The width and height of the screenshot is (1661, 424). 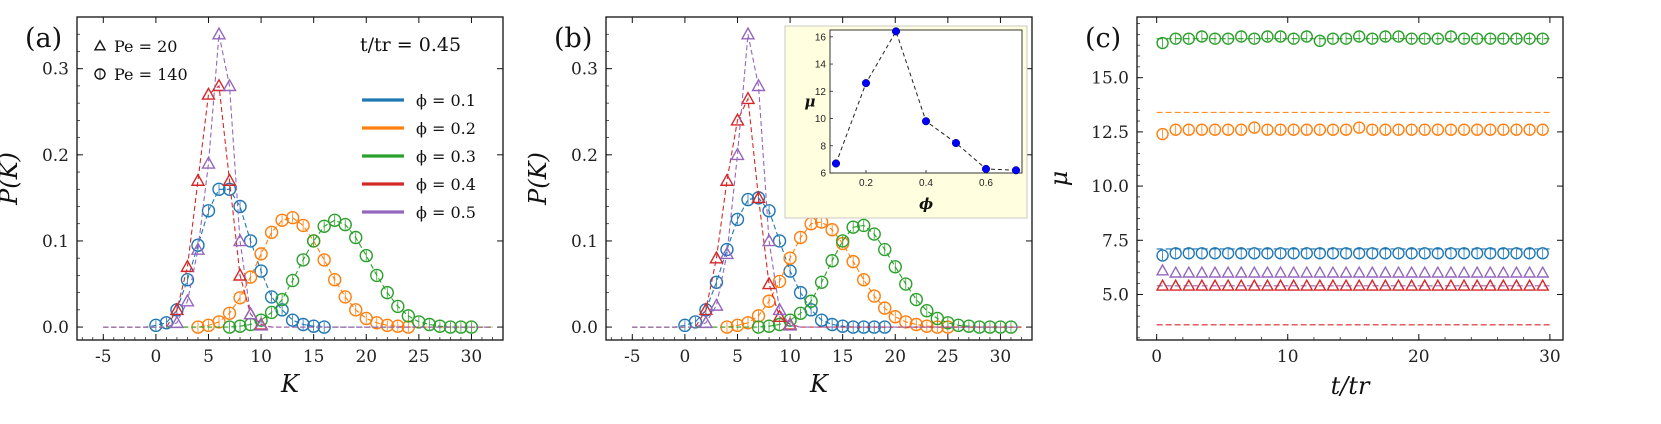 What do you see at coordinates (1438, 253) in the screenshot?
I see `panel-c-point-phi_0.1-21` at bounding box center [1438, 253].